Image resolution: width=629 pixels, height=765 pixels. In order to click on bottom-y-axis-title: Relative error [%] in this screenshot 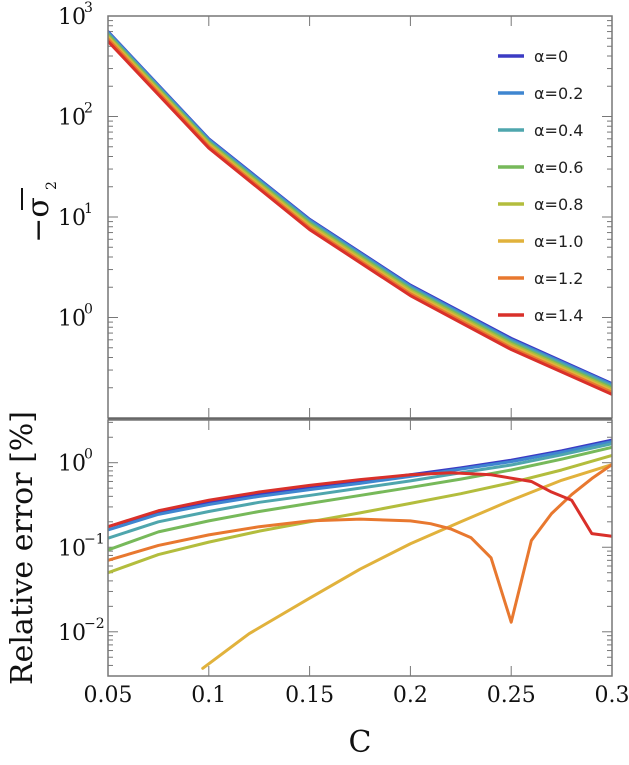, I will do `click(22, 548)`.